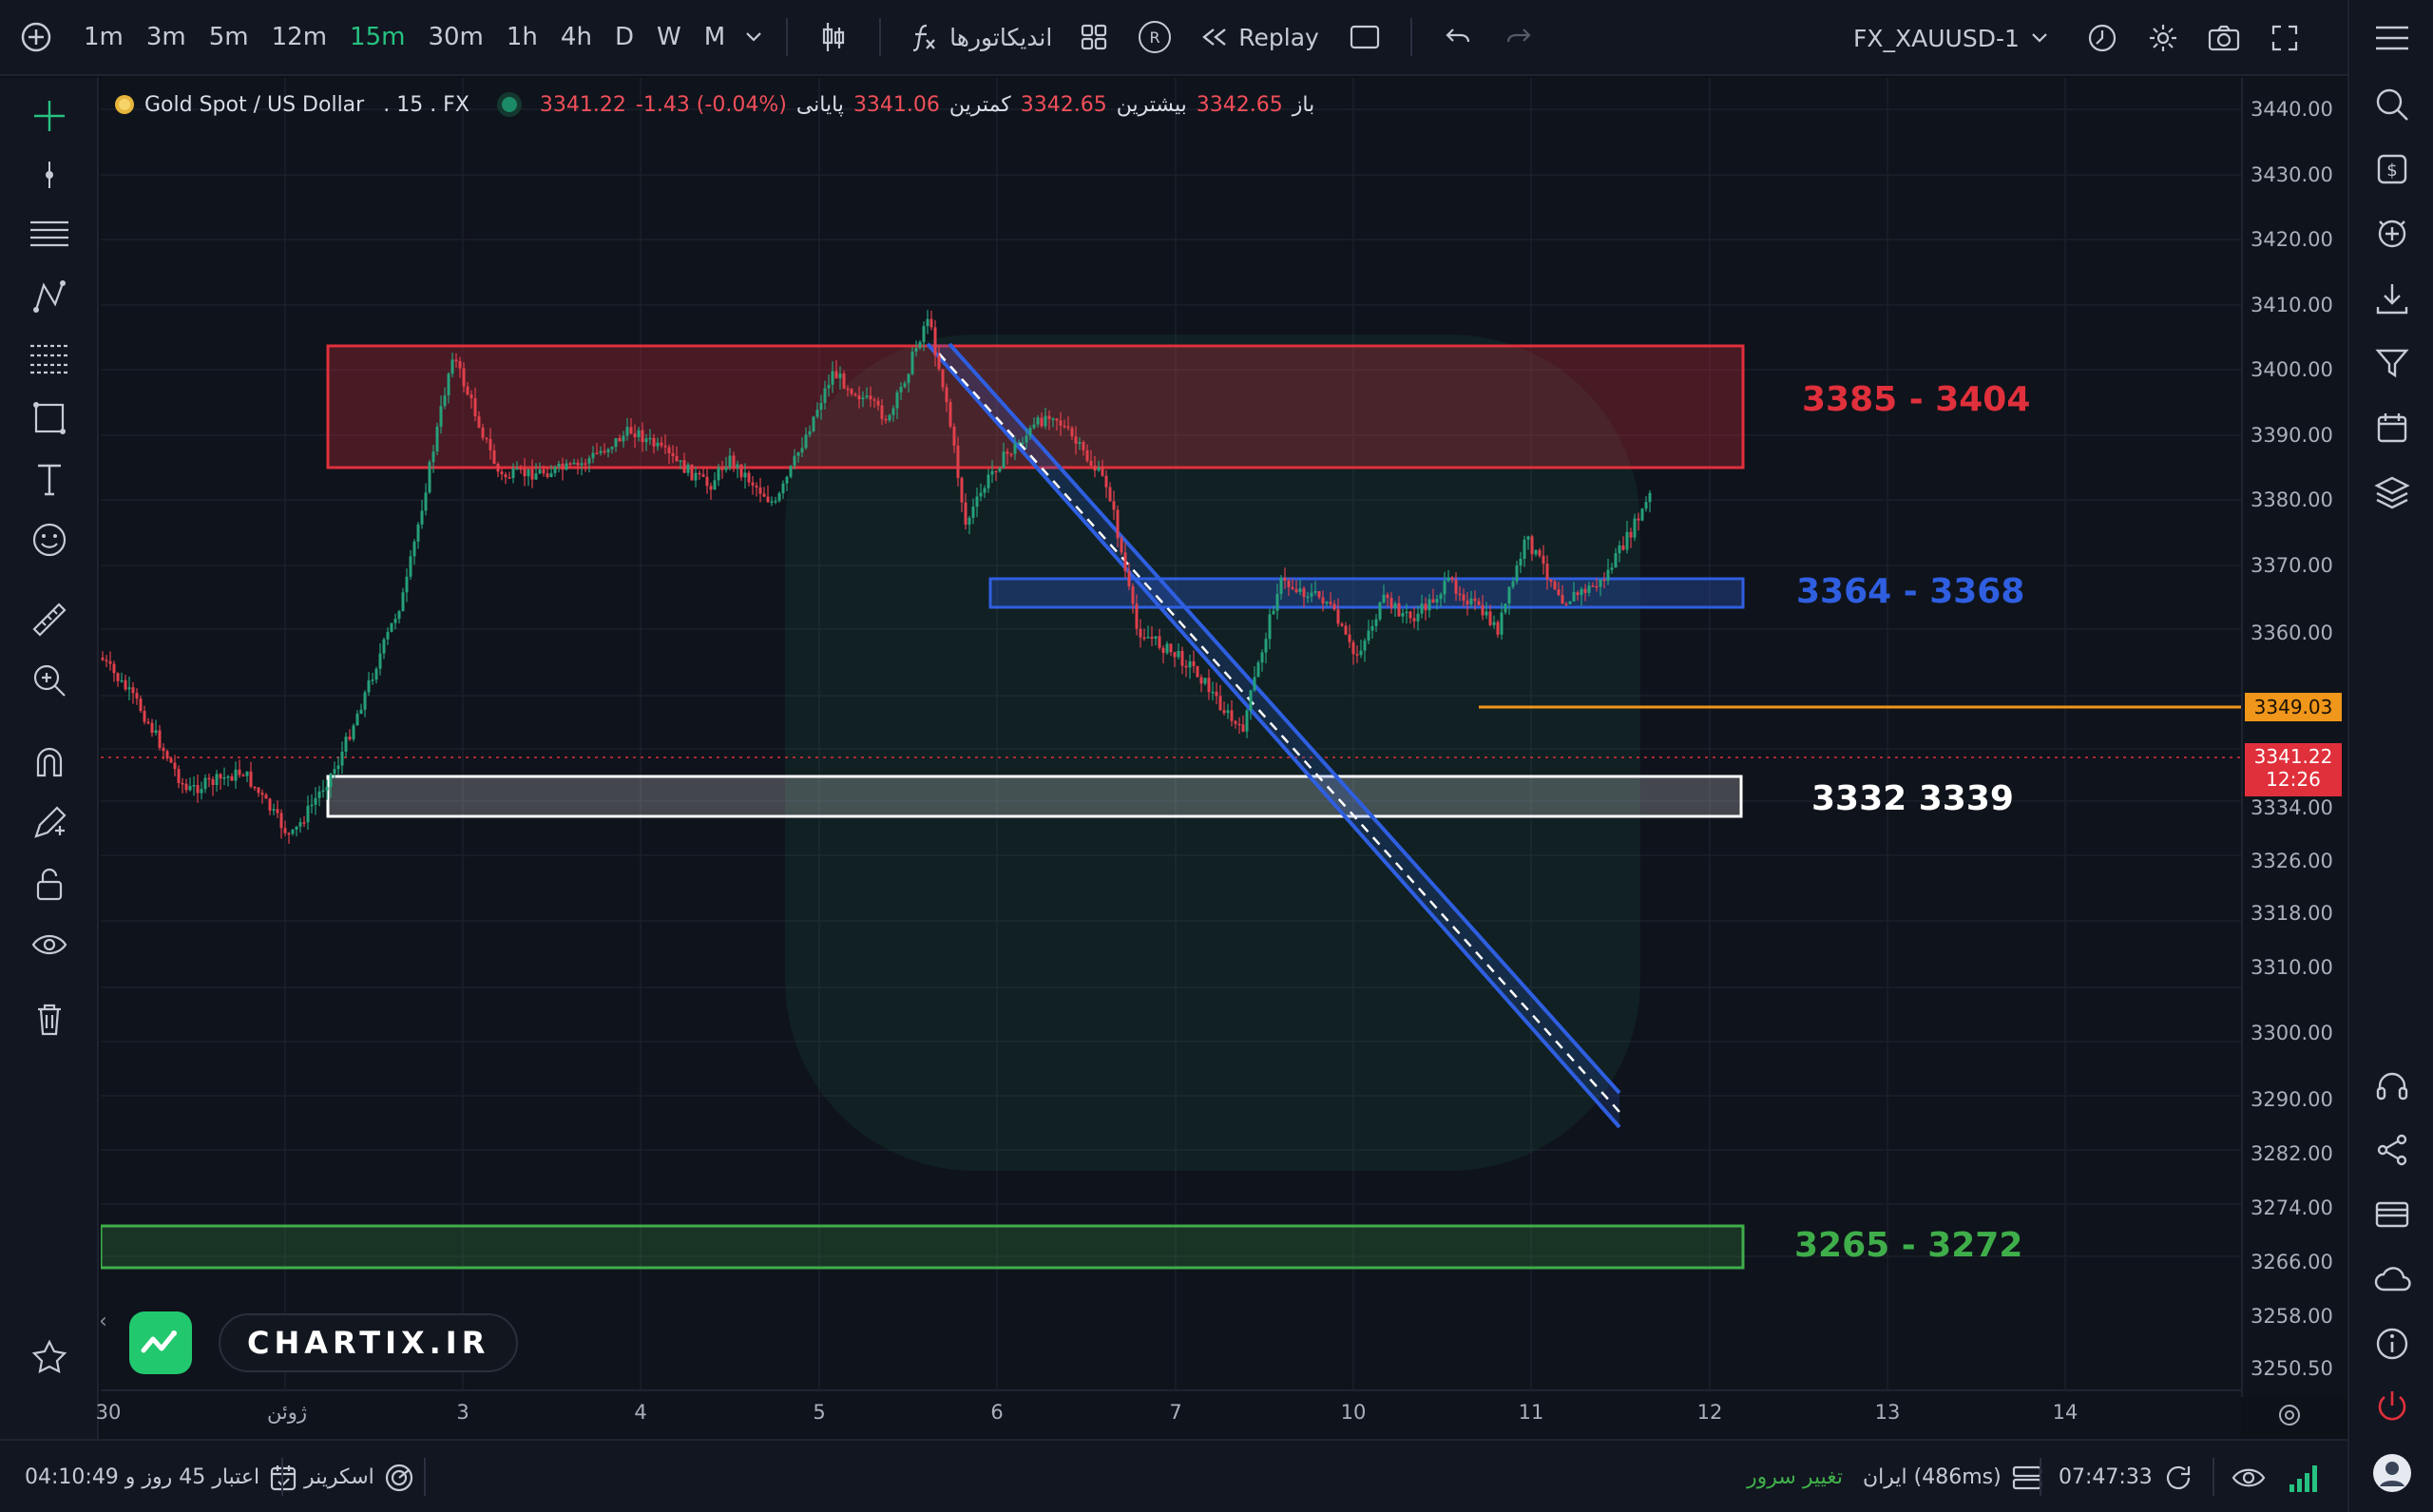  I want to click on rectangle-tool-icon, so click(49, 418).